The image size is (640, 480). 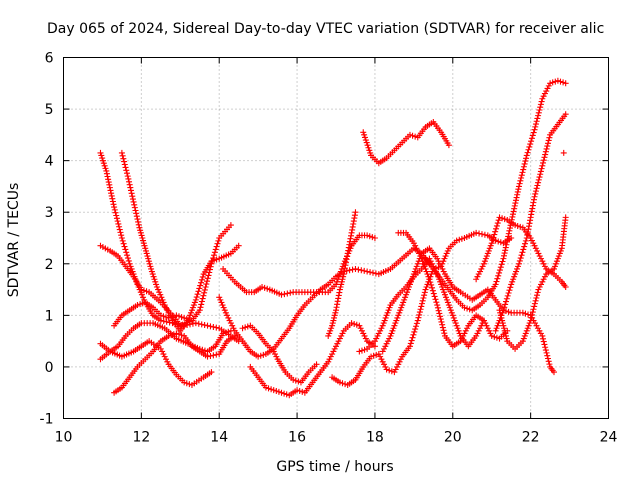 What do you see at coordinates (324, 302) in the screenshot?
I see `series-trace-h` at bounding box center [324, 302].